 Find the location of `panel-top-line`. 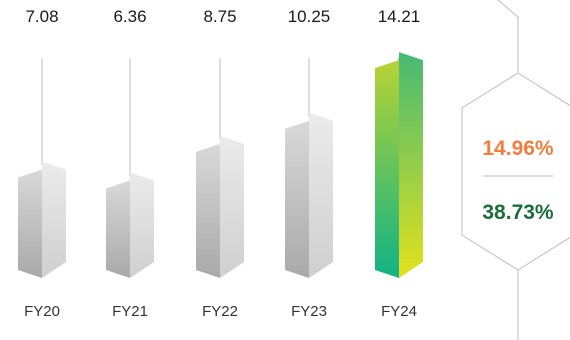

panel-top-line is located at coordinates (508, 36).